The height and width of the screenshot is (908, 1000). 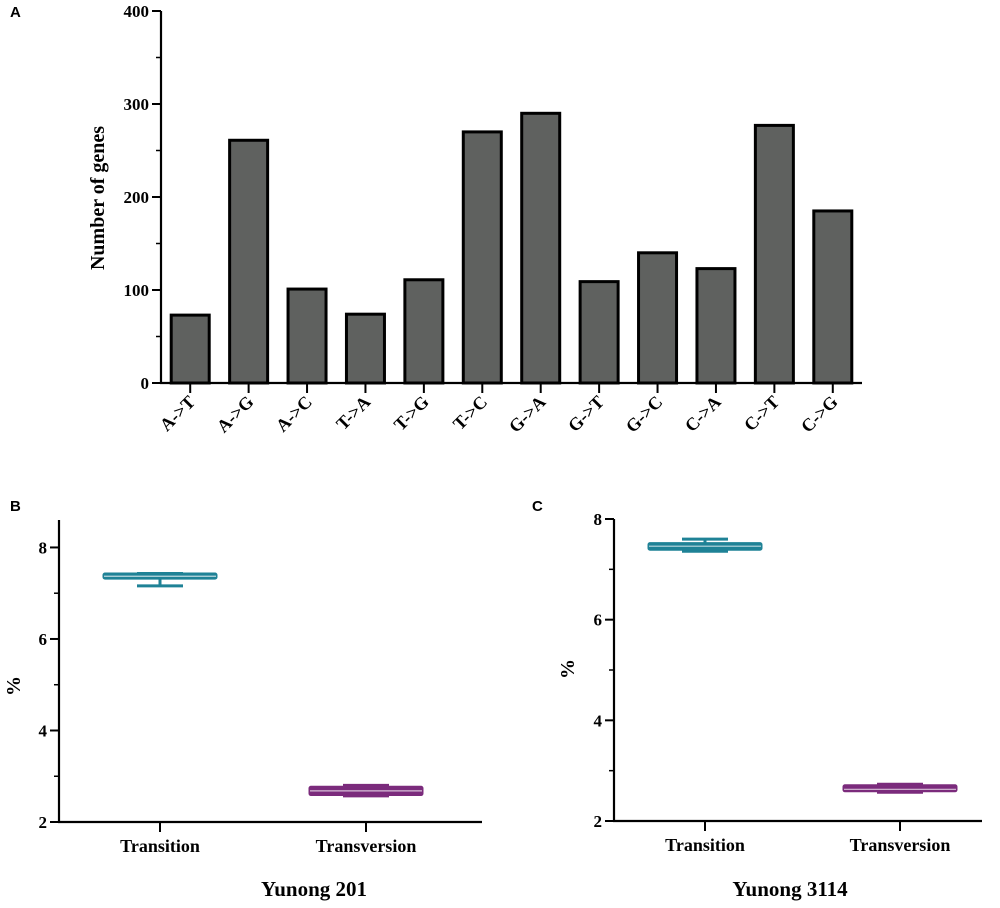 What do you see at coordinates (137, 290) in the screenshot?
I see `y-tick-label: 100` at bounding box center [137, 290].